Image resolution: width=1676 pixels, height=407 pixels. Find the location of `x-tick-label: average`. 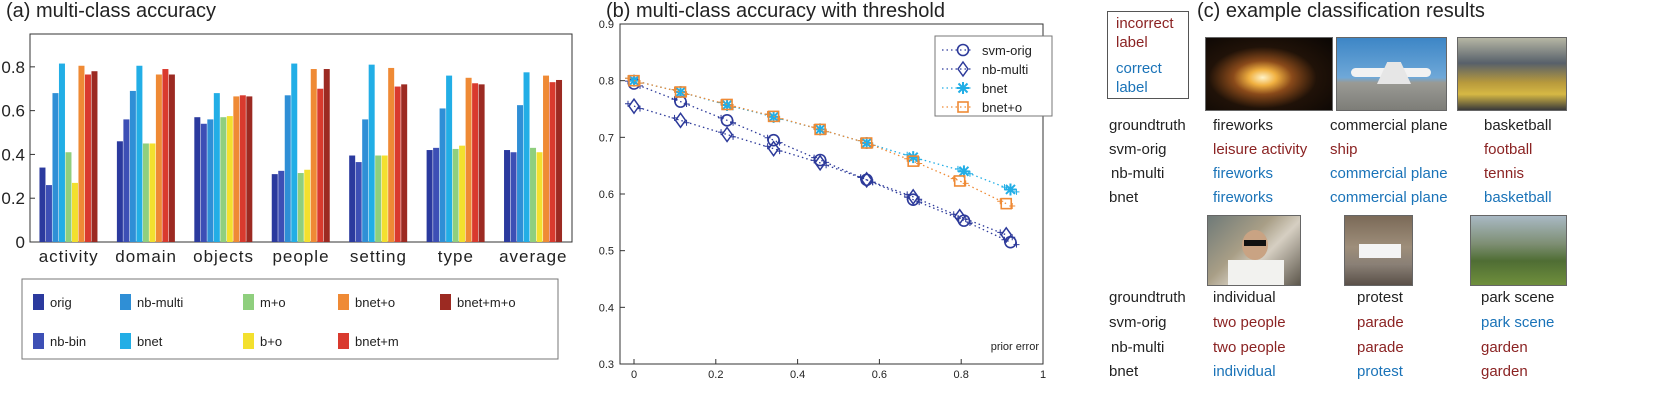

x-tick-label: average is located at coordinates (533, 256).